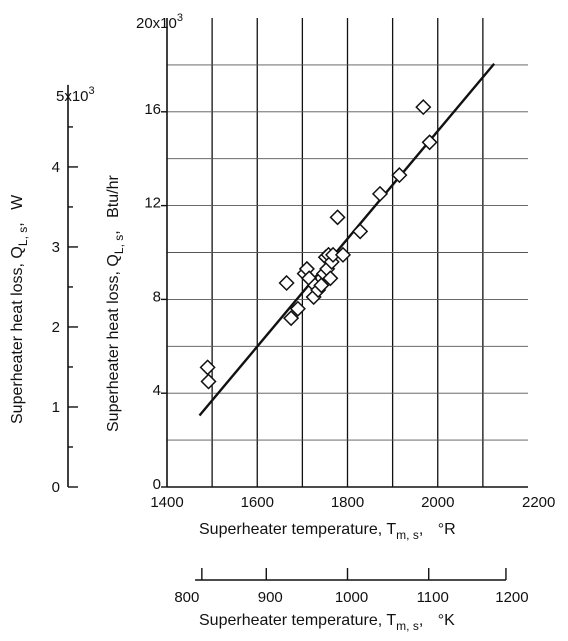 Image resolution: width=568 pixels, height=641 pixels. Describe the element at coordinates (75, 95) in the screenshot. I see `y-secondary-multiplier-label: 5x10³` at that location.